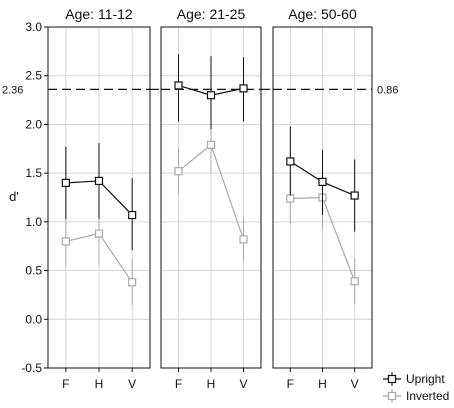 The width and height of the screenshot is (454, 408). Describe the element at coordinates (31, 368) in the screenshot. I see `y-tick-label: -0.5` at that location.